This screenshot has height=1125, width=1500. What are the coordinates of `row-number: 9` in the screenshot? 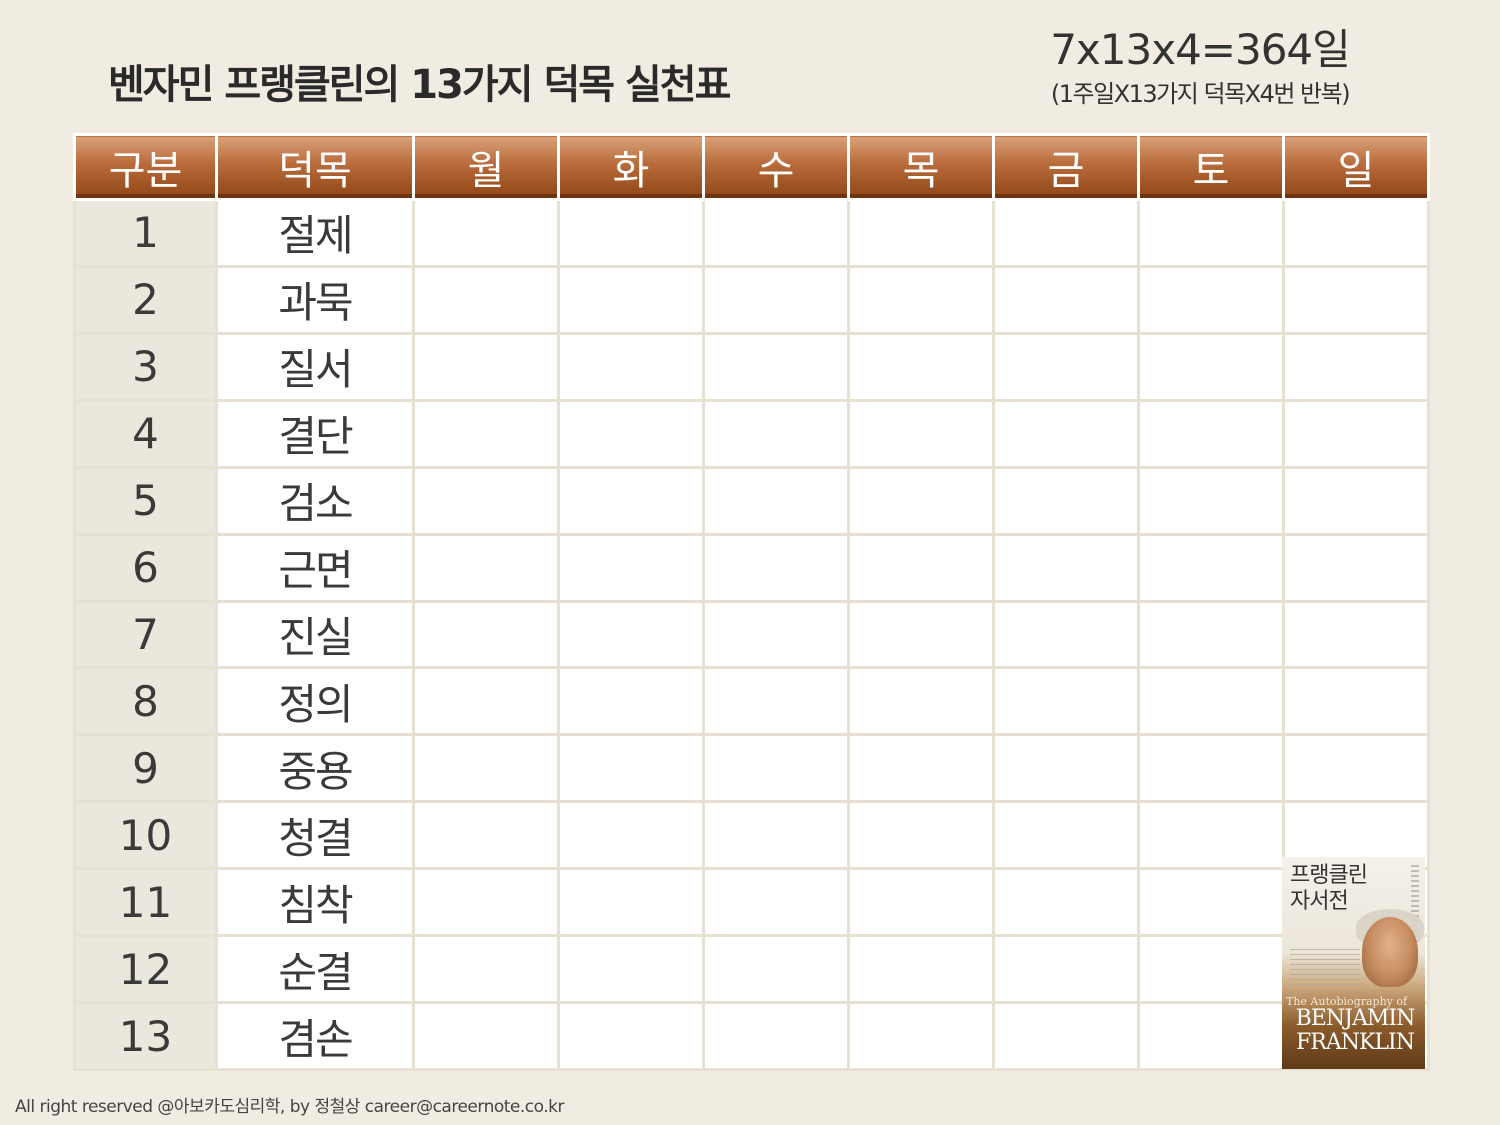 It's located at (145, 768).